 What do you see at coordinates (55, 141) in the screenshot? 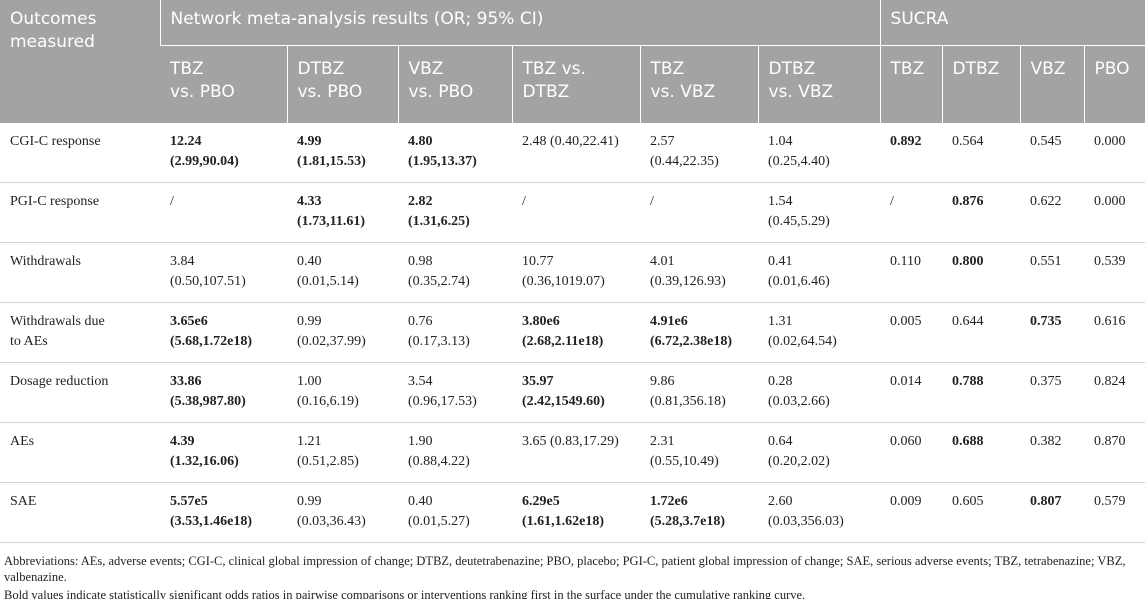
I see `text-line: CGI-C response` at bounding box center [55, 141].